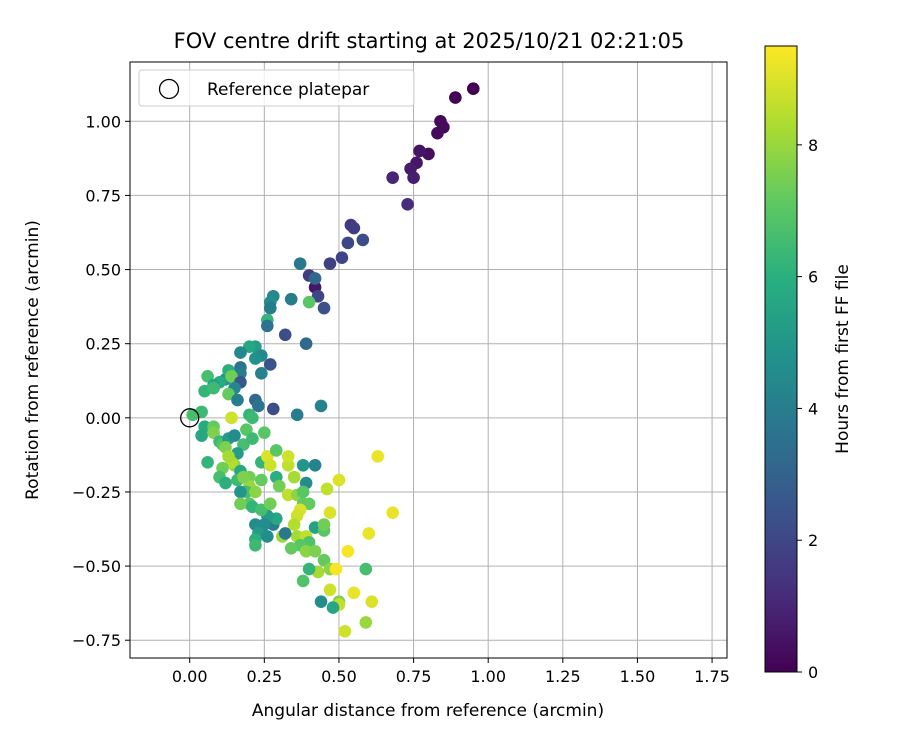 The image size is (900, 754). What do you see at coordinates (288, 90) in the screenshot?
I see `legend-label: Reference platepar` at bounding box center [288, 90].